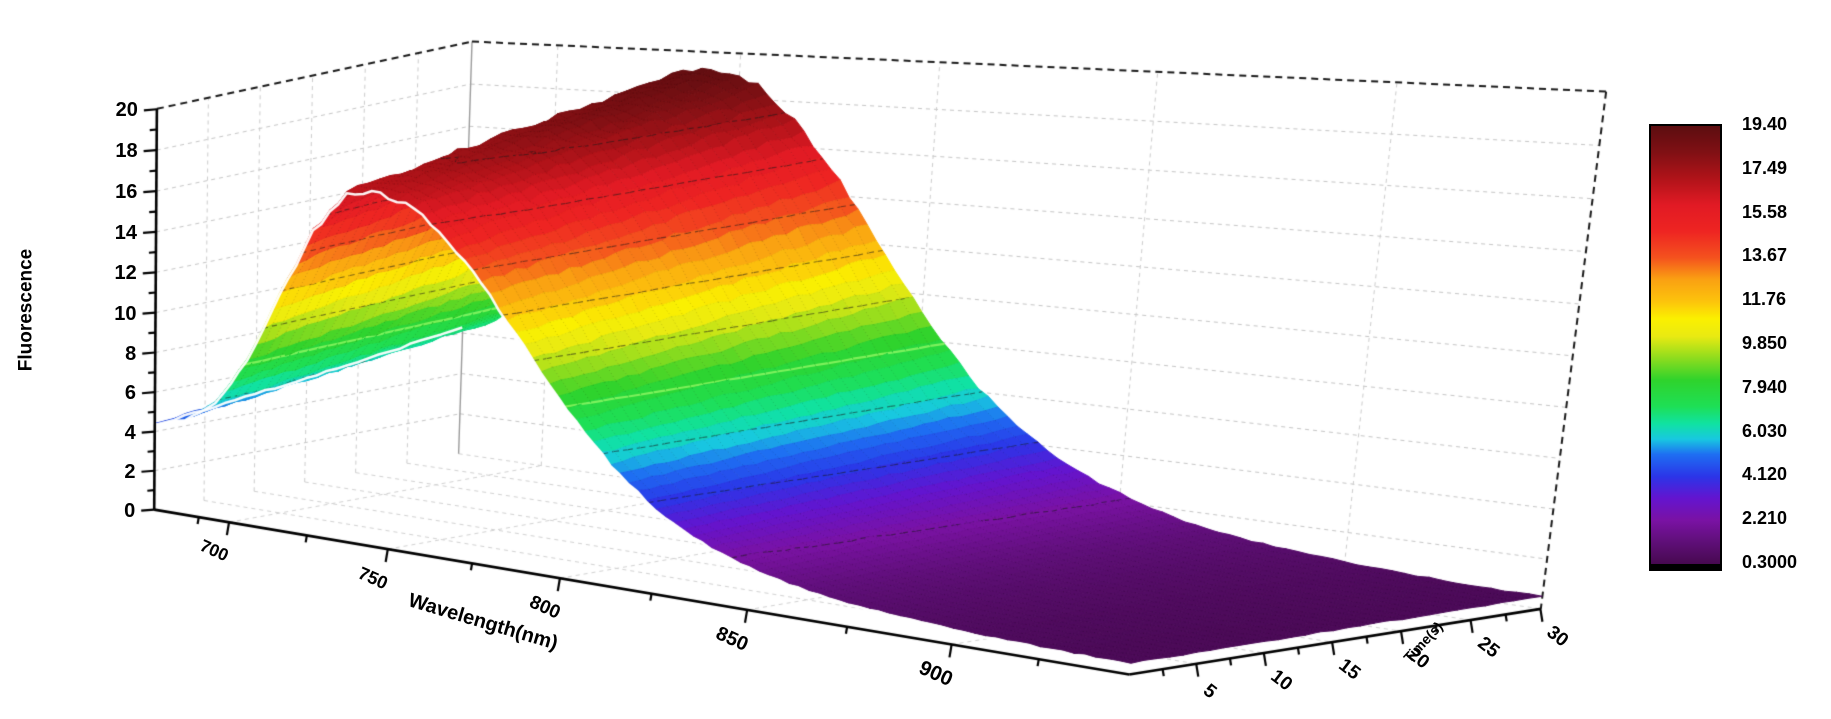  I want to click on colorbar-label: 6.030, so click(1765, 430).